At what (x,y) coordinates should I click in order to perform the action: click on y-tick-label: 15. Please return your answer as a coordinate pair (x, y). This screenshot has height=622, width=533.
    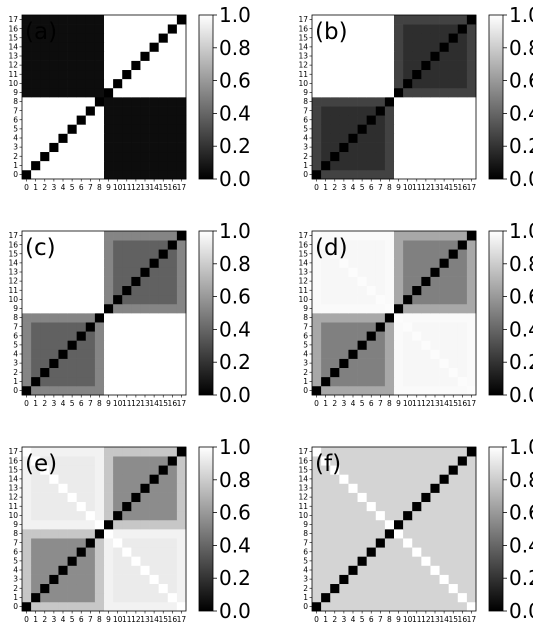
    Looking at the image, I should click on (13, 253).